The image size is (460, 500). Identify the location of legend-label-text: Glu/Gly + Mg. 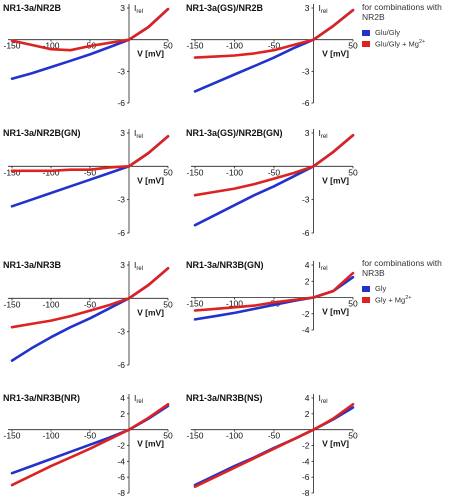
(397, 44).